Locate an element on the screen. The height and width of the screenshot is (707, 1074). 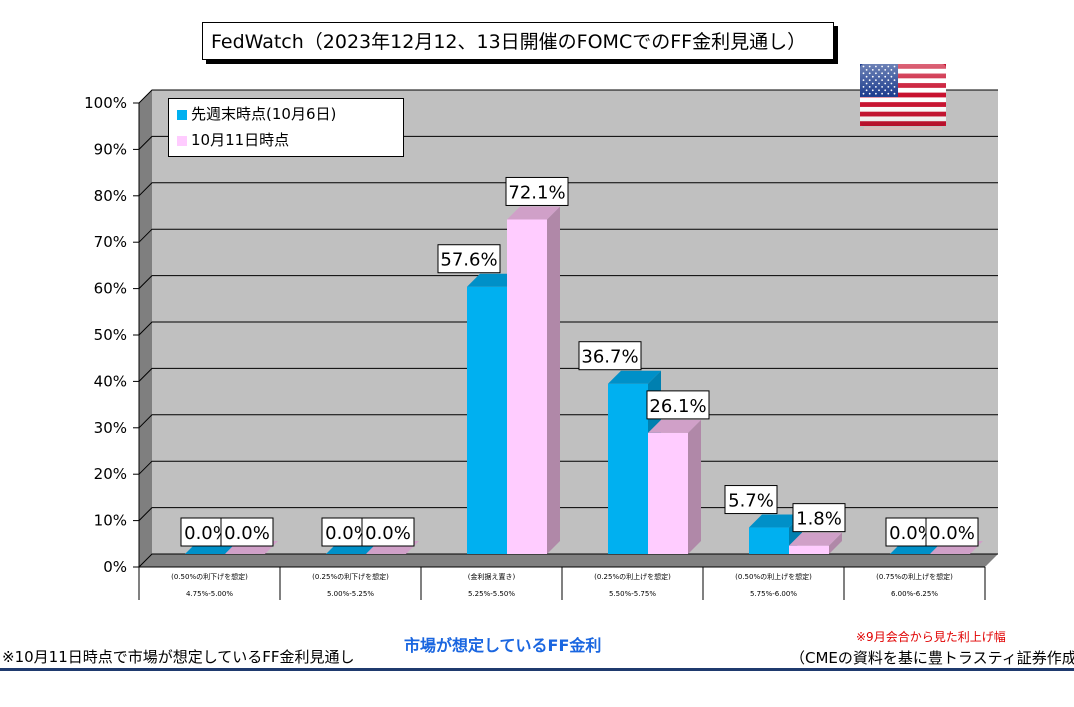
data-label: 1.8% is located at coordinates (819, 519).